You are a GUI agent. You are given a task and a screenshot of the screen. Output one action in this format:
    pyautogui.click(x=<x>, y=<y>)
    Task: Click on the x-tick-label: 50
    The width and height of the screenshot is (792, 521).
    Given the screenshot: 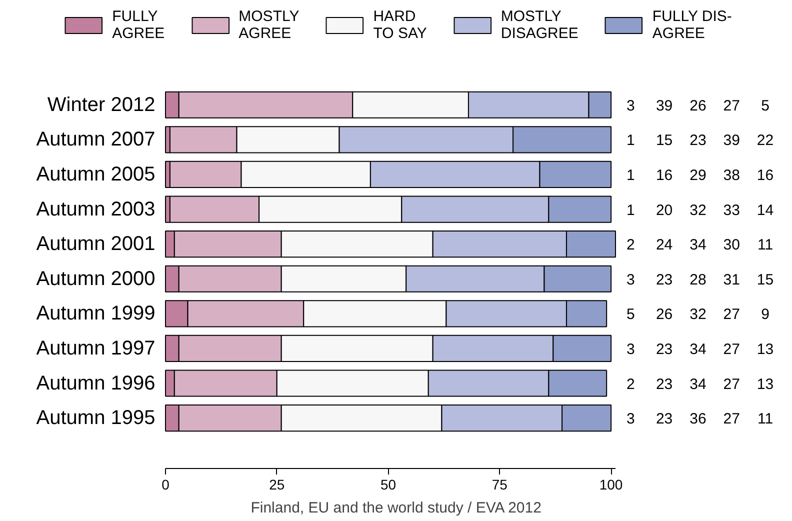 What is the action you would take?
    pyautogui.click(x=388, y=484)
    